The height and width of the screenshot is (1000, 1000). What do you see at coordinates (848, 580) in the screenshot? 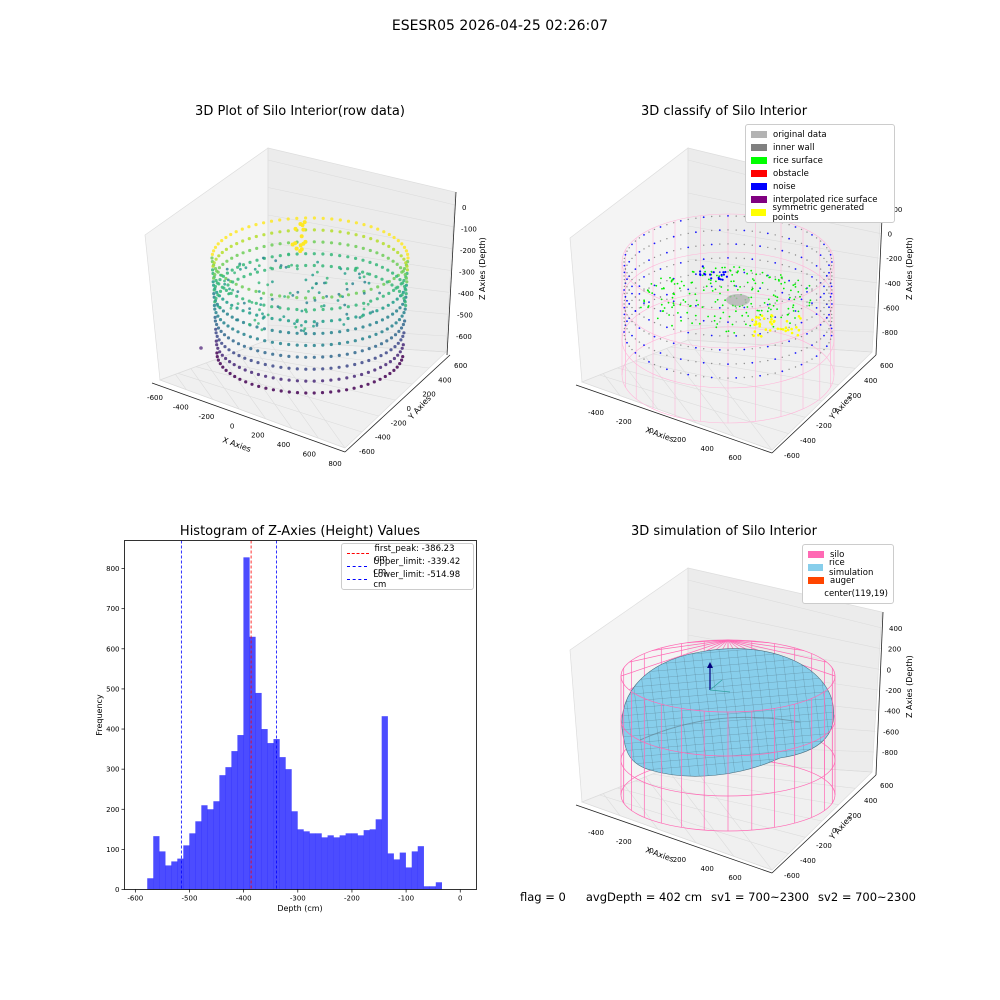
I see `legend-item: auger` at bounding box center [848, 580].